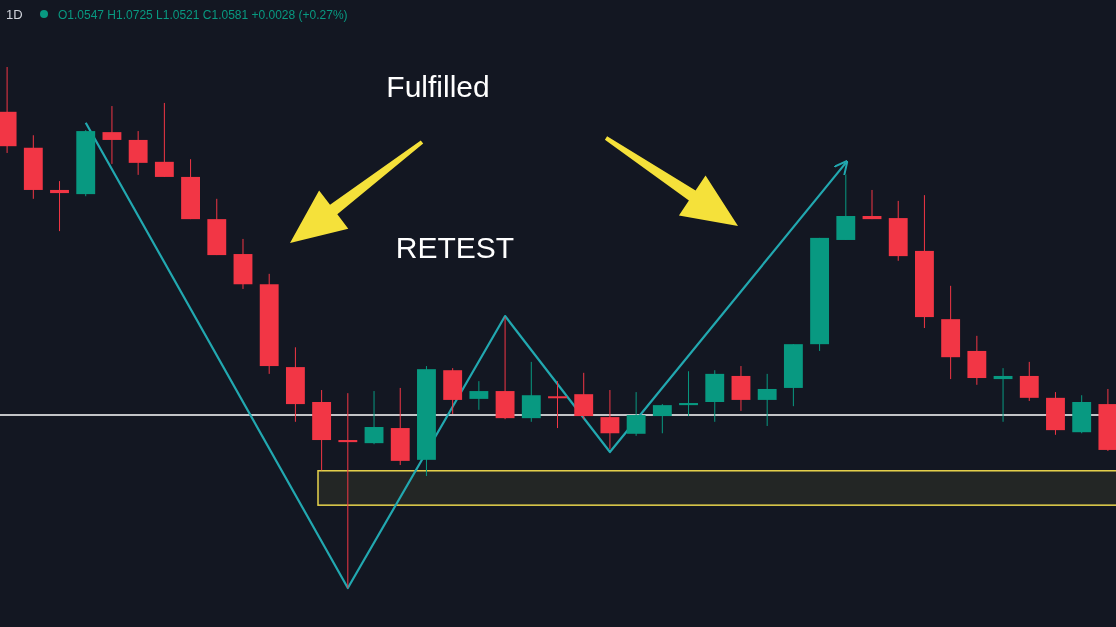 The height and width of the screenshot is (627, 1116). I want to click on annotation: RETEST, so click(455, 247).